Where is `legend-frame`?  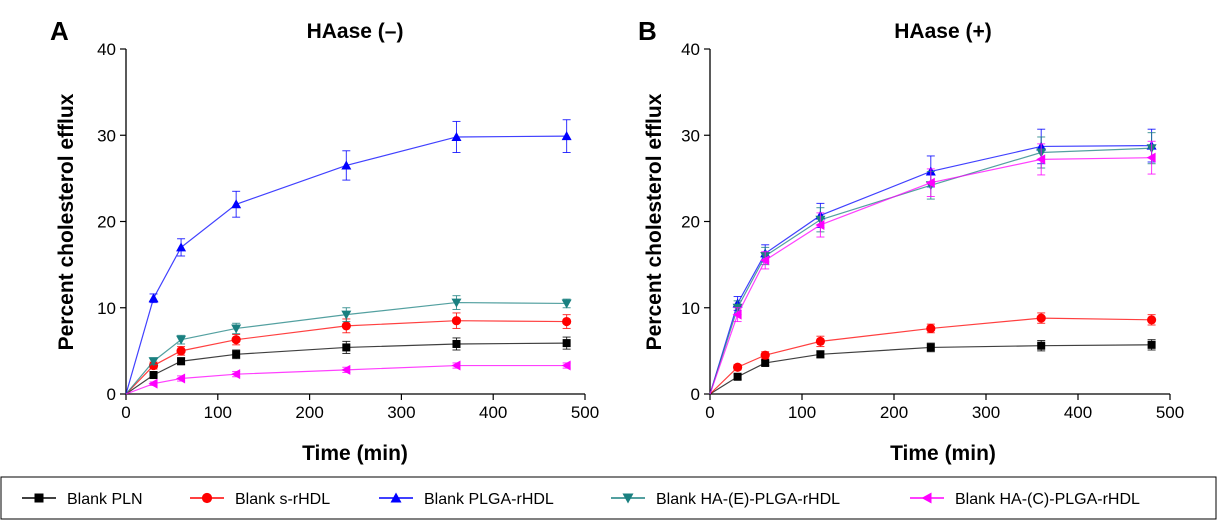 legend-frame is located at coordinates (608, 498).